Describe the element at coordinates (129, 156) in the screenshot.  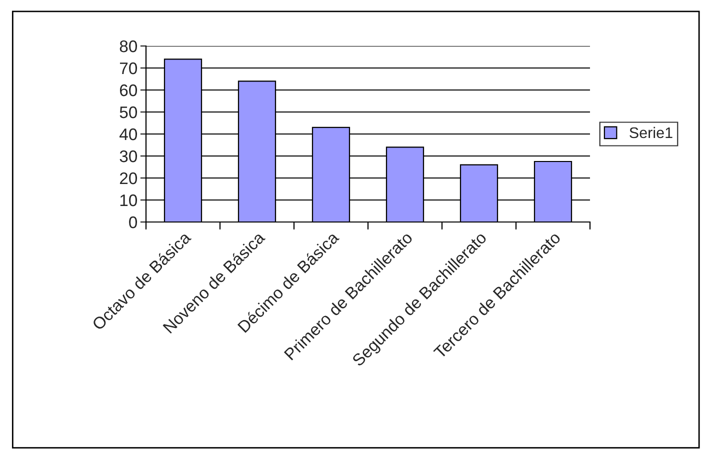
I see `y-tick-label: 30` at that location.